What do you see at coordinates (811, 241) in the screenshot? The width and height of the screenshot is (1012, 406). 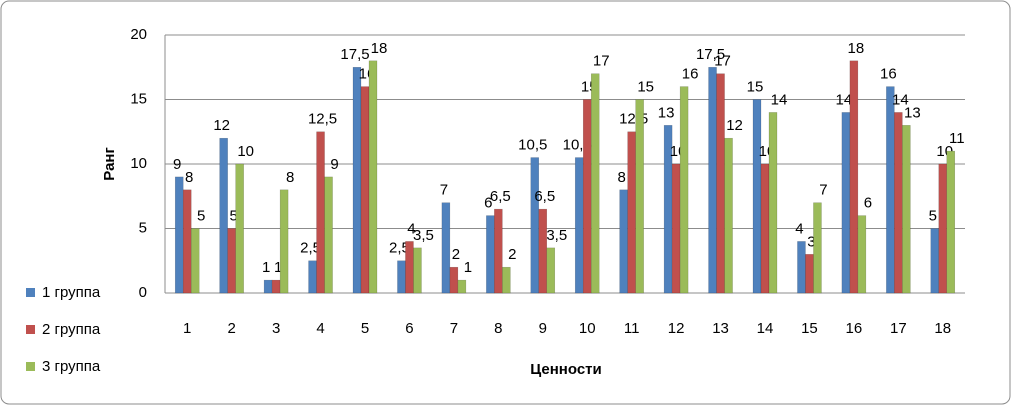 I see `data-label: 3` at bounding box center [811, 241].